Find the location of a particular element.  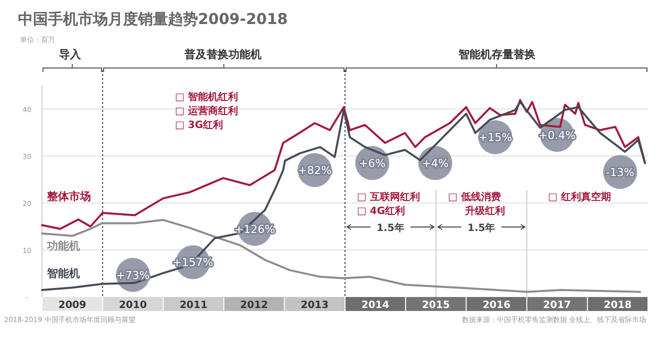

chart-title: 中国手机市场月度销量趋势2009-2018 is located at coordinates (153, 19).